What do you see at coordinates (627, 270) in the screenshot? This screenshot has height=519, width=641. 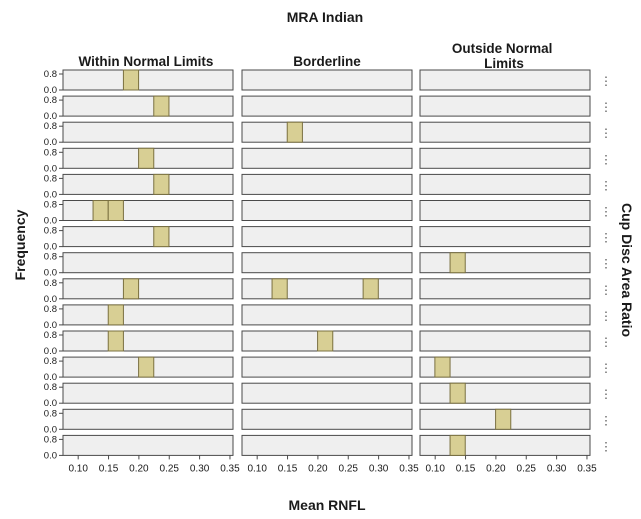 I see `row-panel-label: Cup Disc Area Ratio` at bounding box center [627, 270].